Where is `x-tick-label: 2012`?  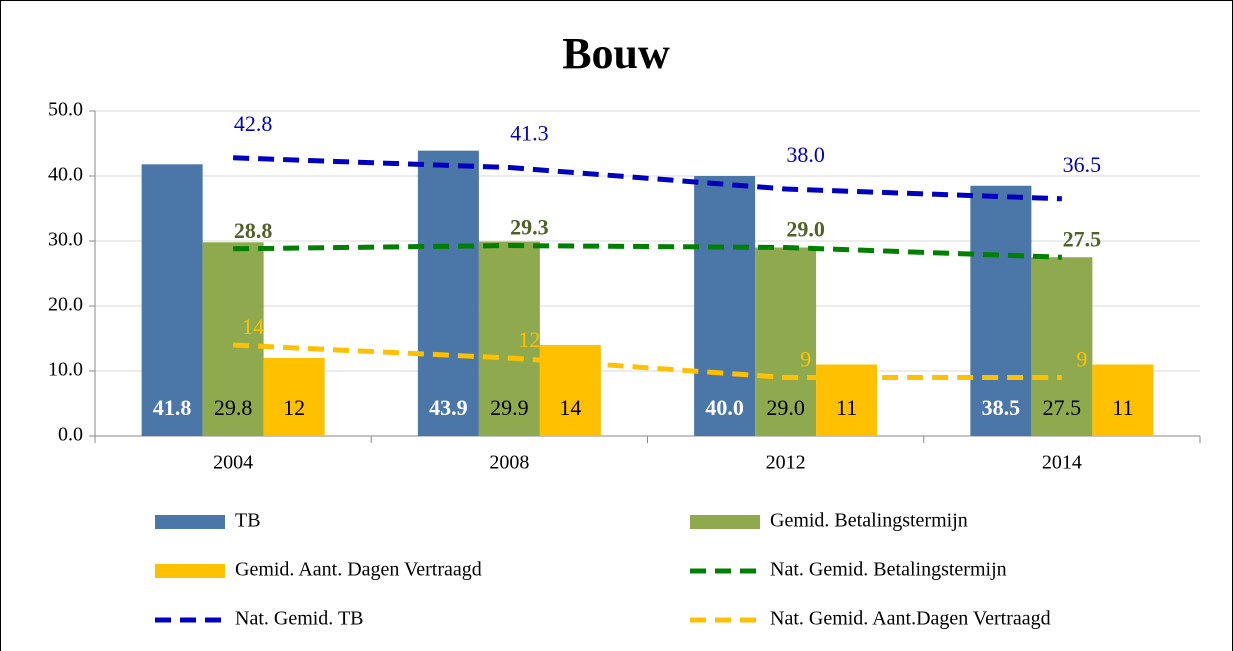 x-tick-label: 2012 is located at coordinates (786, 463).